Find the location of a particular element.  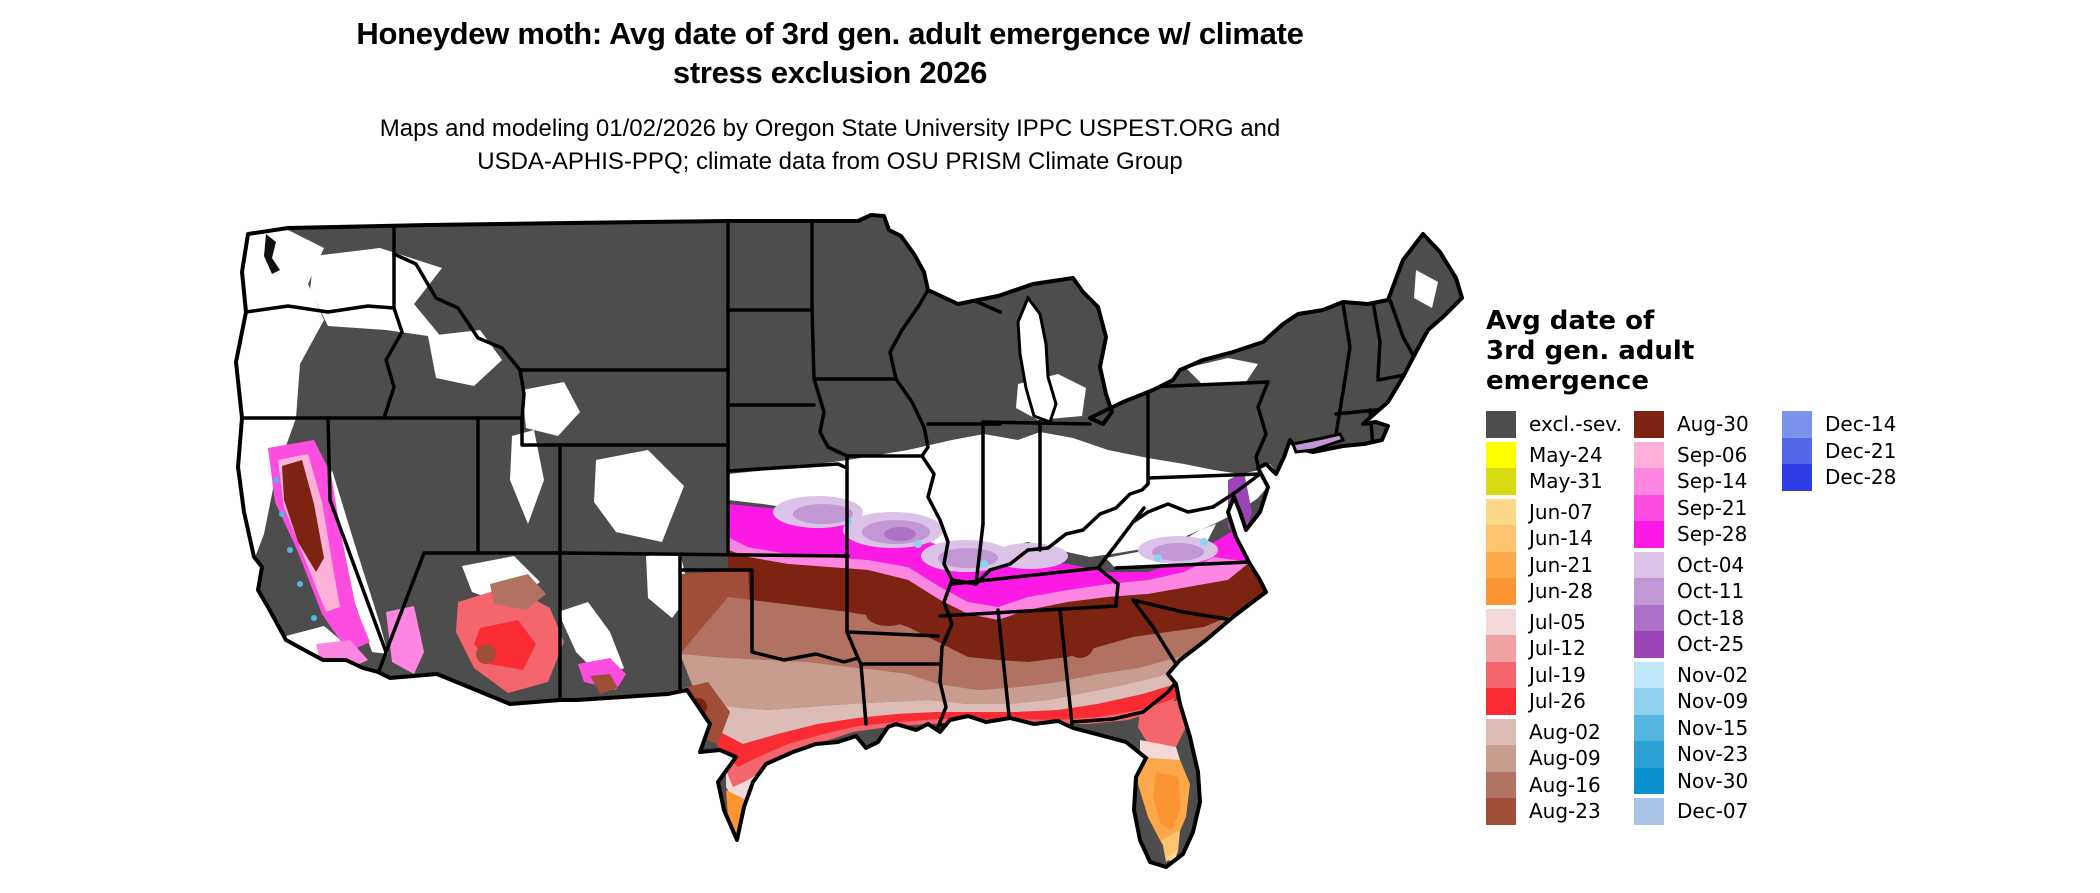

legend-label: Aug-23 is located at coordinates (1565, 811).